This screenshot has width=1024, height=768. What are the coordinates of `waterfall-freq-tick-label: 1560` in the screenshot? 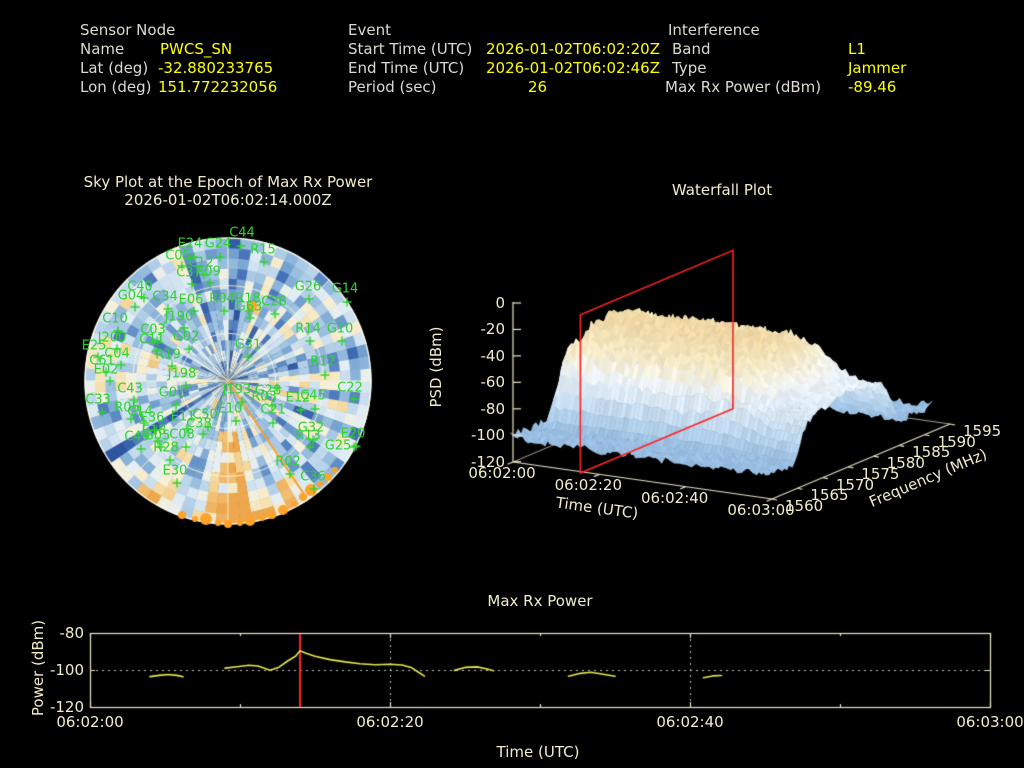 It's located at (804, 506).